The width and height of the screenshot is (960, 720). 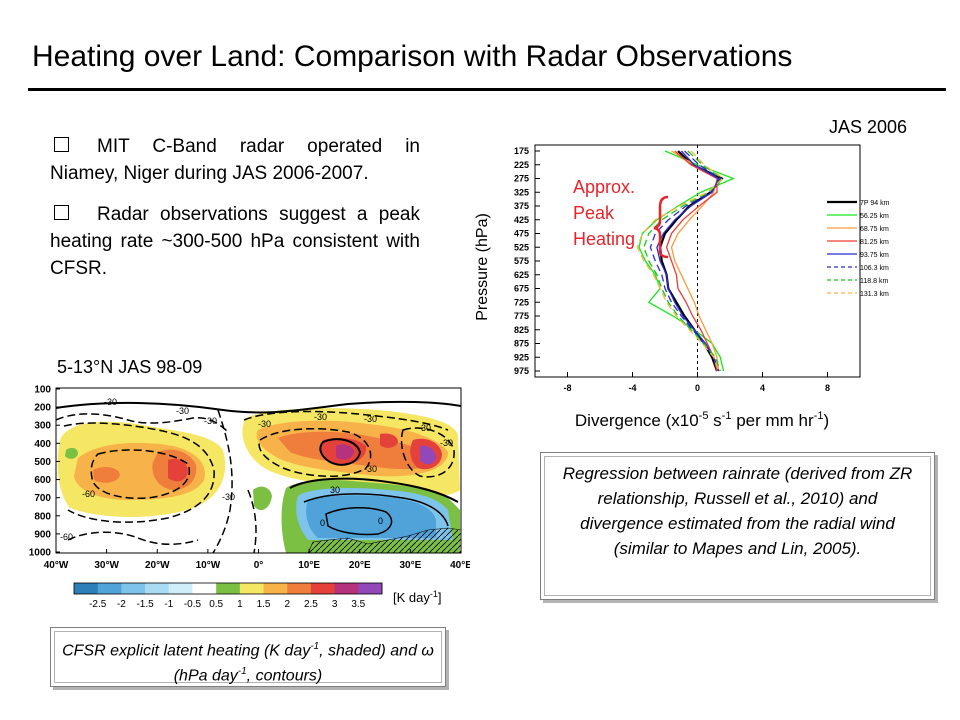 What do you see at coordinates (208, 565) in the screenshot?
I see `x-tick-label: 10°W` at bounding box center [208, 565].